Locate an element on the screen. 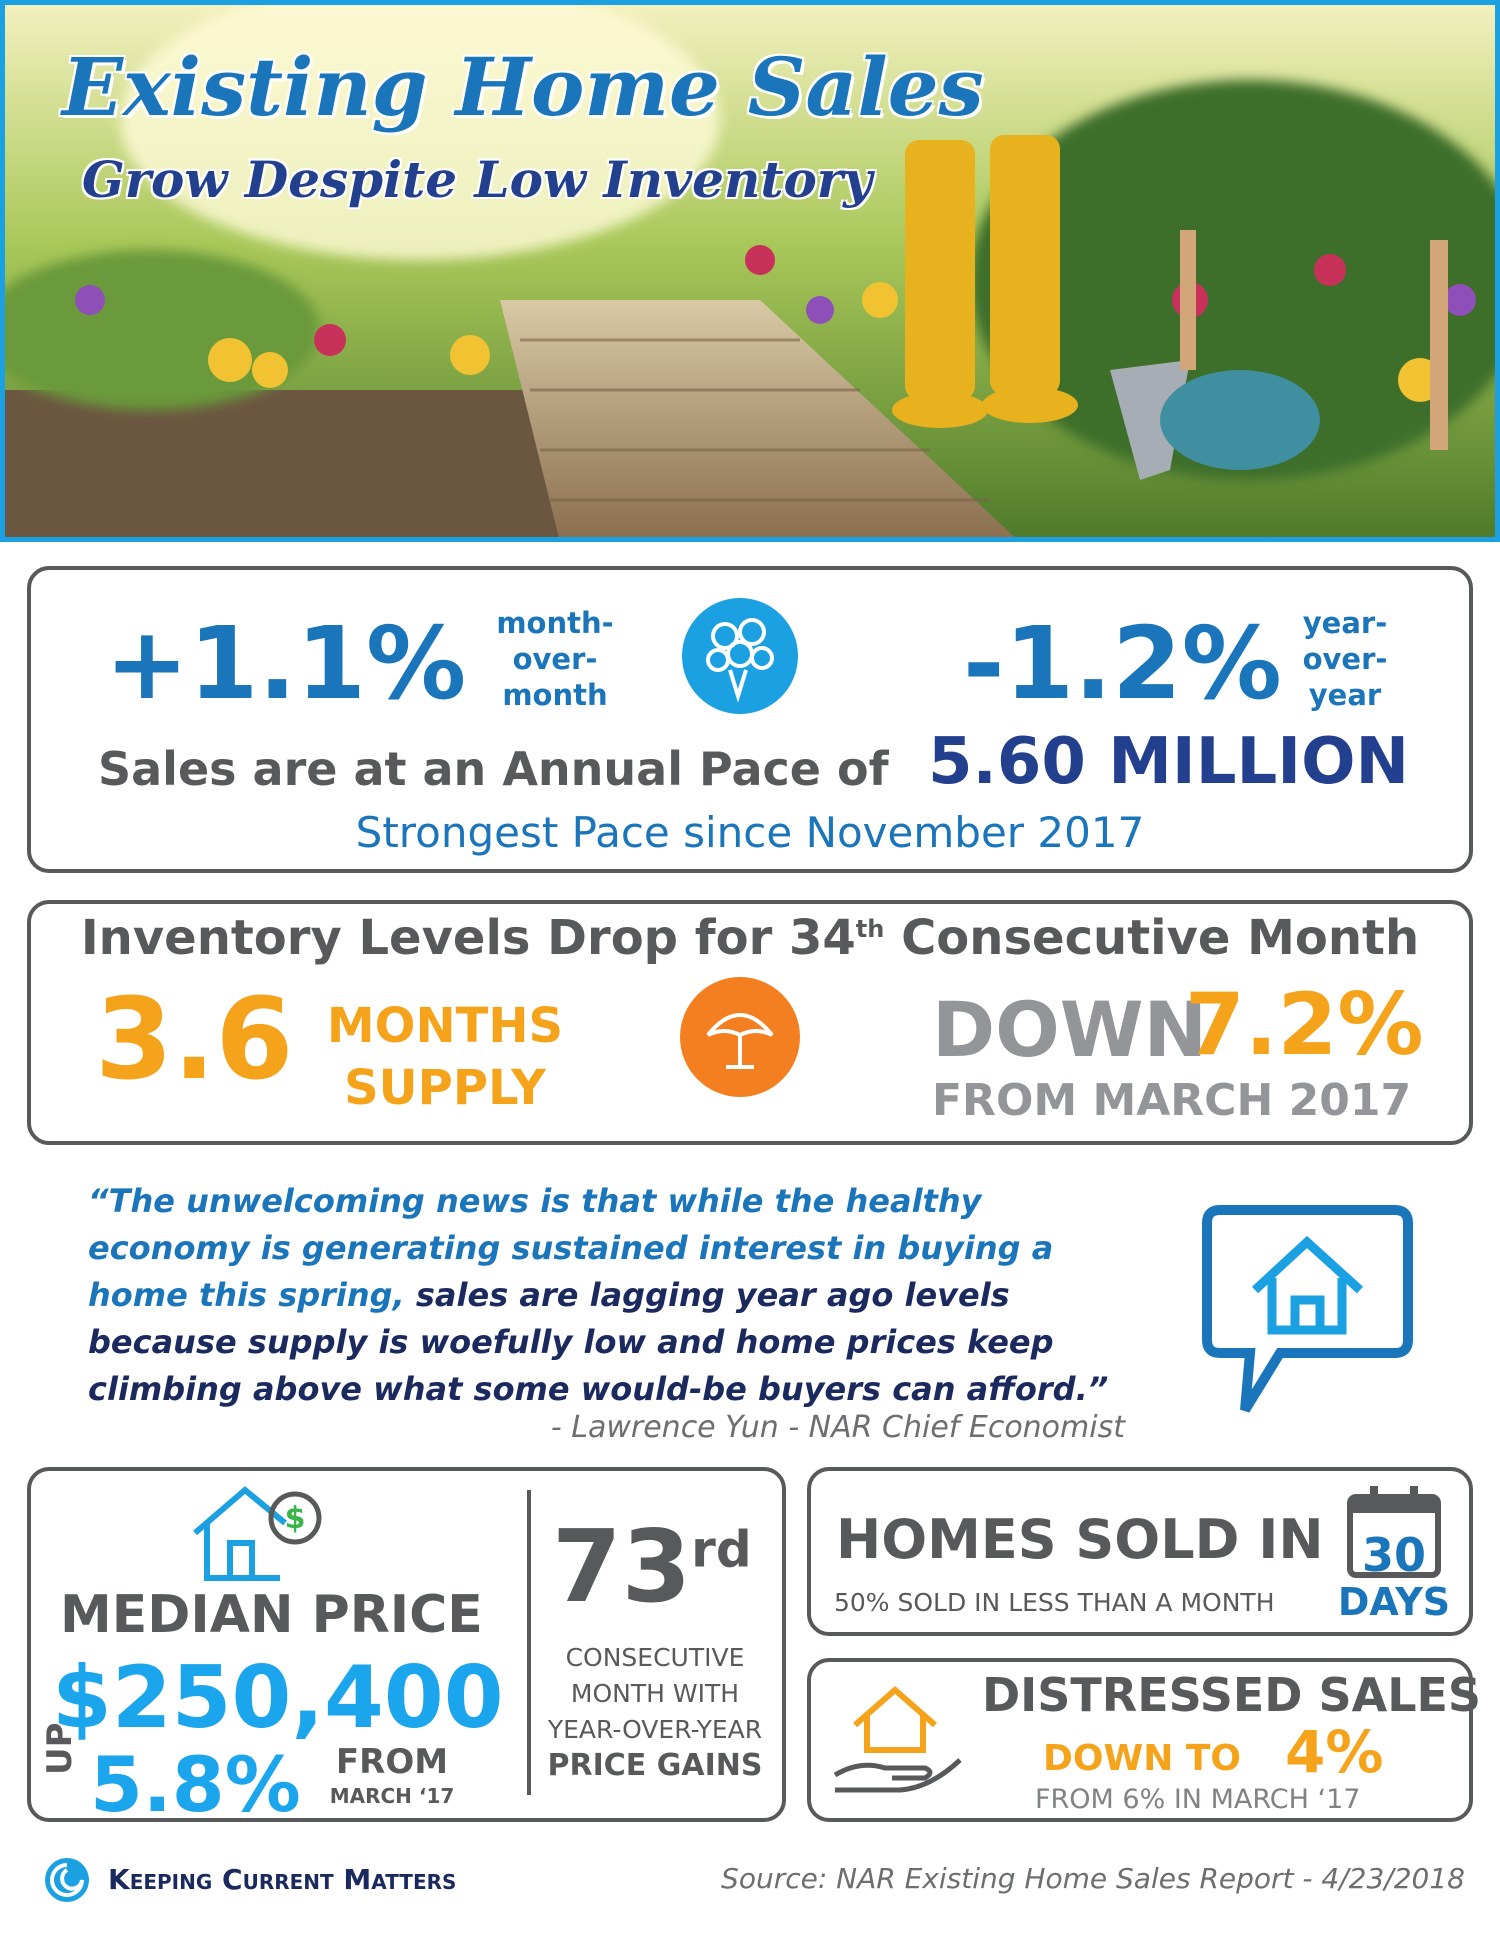 The width and height of the screenshot is (1500, 1941). yoy-value: -1.2% is located at coordinates (1122, 663).